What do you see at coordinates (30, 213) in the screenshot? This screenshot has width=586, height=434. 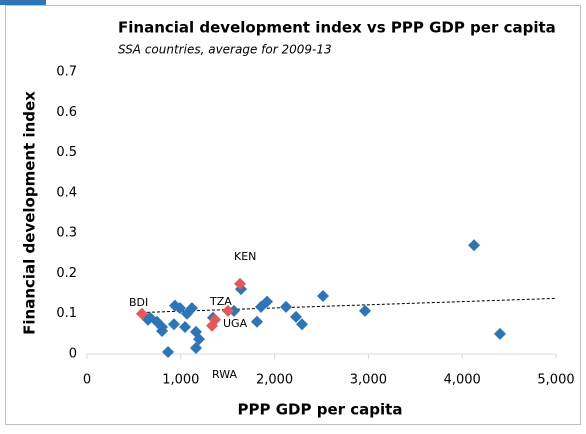 I see `y-axis-title: Financial development index` at bounding box center [30, 213].